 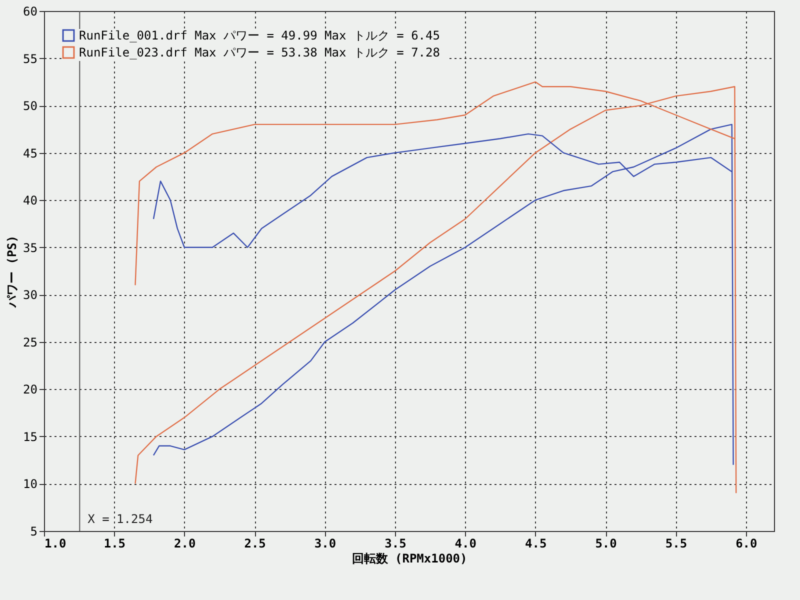 What do you see at coordinates (465, 543) in the screenshot?
I see `x-tick-label: 4.0` at bounding box center [465, 543].